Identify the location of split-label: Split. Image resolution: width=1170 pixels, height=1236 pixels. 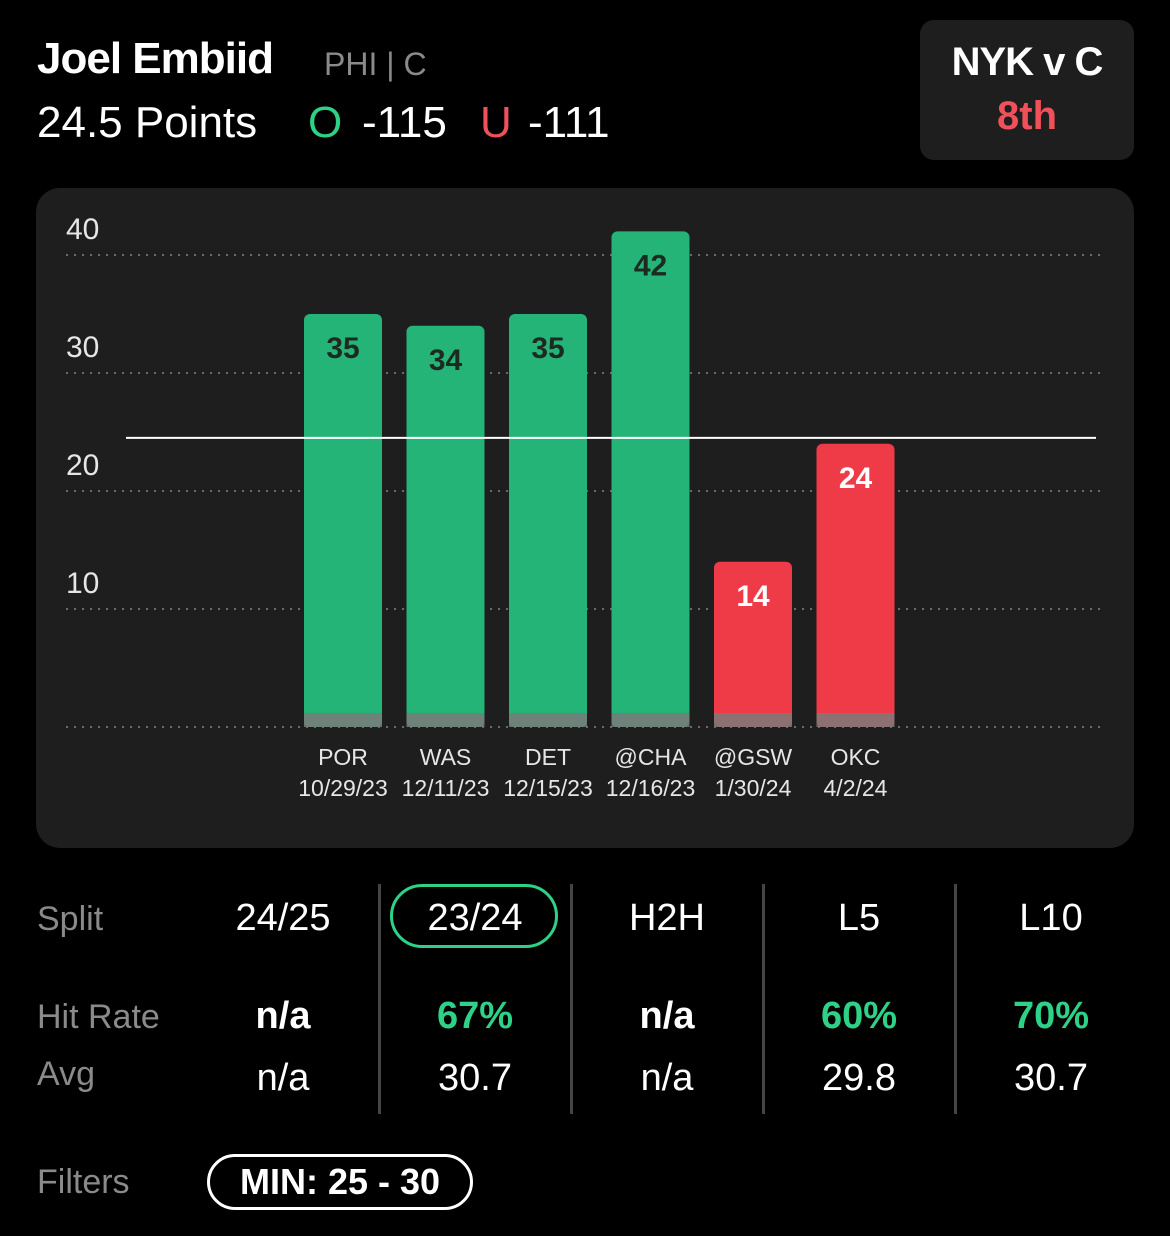
(70, 919).